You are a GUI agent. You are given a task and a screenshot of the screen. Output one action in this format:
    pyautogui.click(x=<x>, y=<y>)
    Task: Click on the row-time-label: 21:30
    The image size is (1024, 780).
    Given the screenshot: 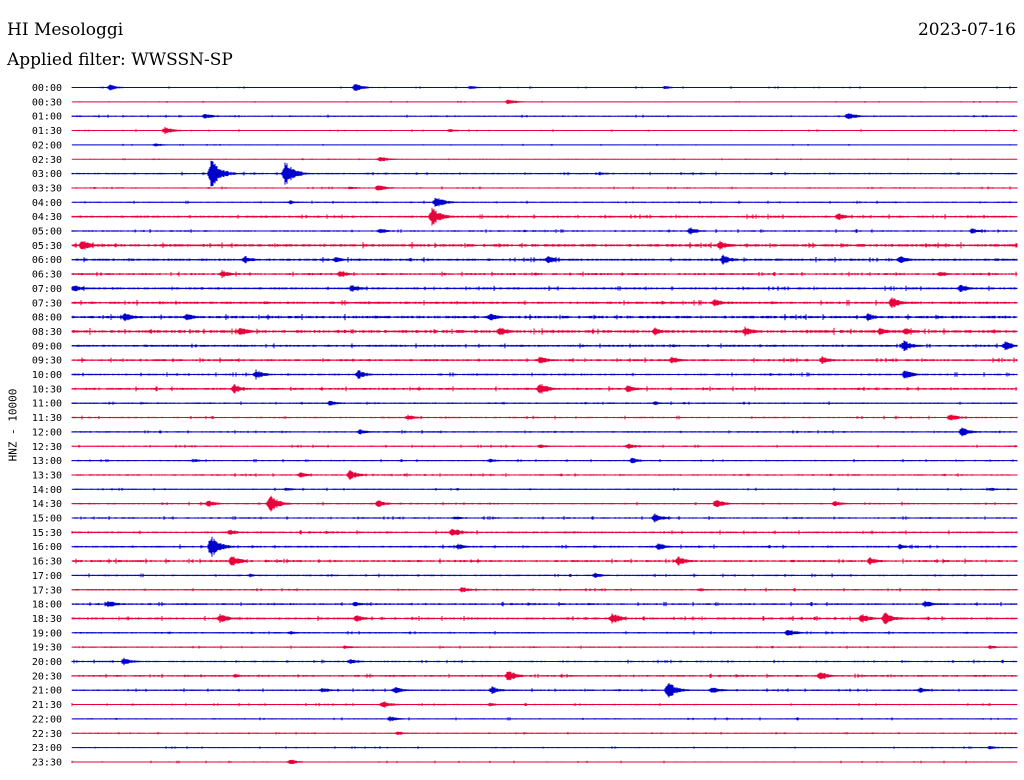 What is the action you would take?
    pyautogui.click(x=47, y=705)
    